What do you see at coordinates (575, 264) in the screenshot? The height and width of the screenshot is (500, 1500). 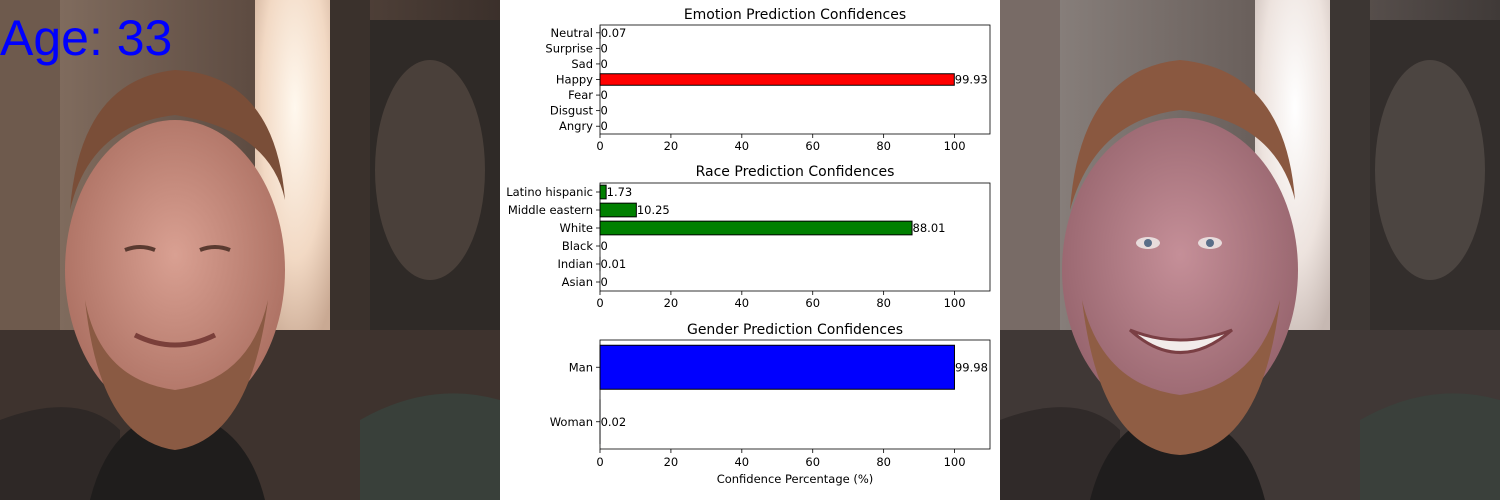 I see `category-label: Indian` at bounding box center [575, 264].